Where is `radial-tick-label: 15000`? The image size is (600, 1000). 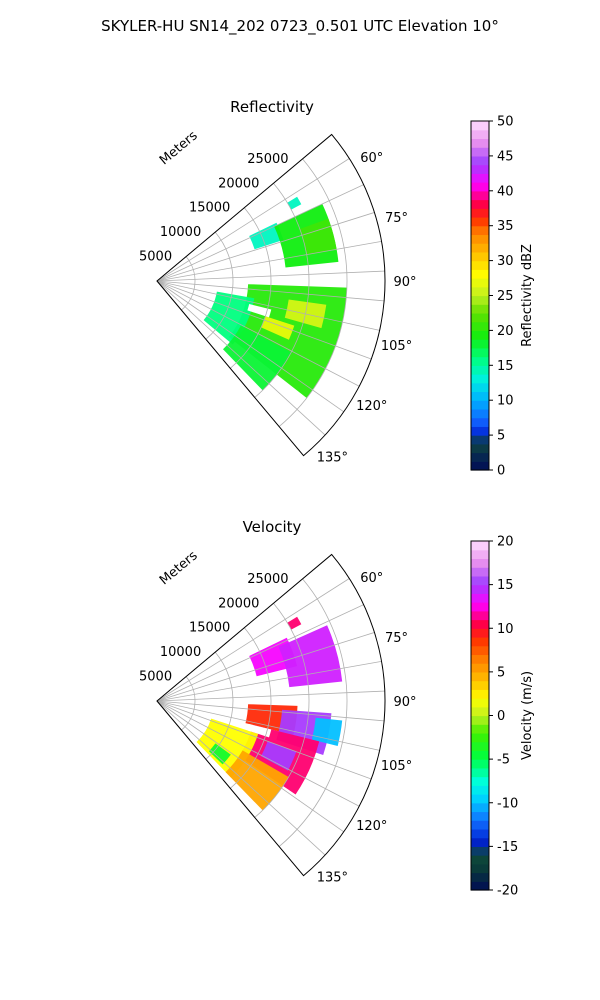 radial-tick-label: 15000 is located at coordinates (209, 208).